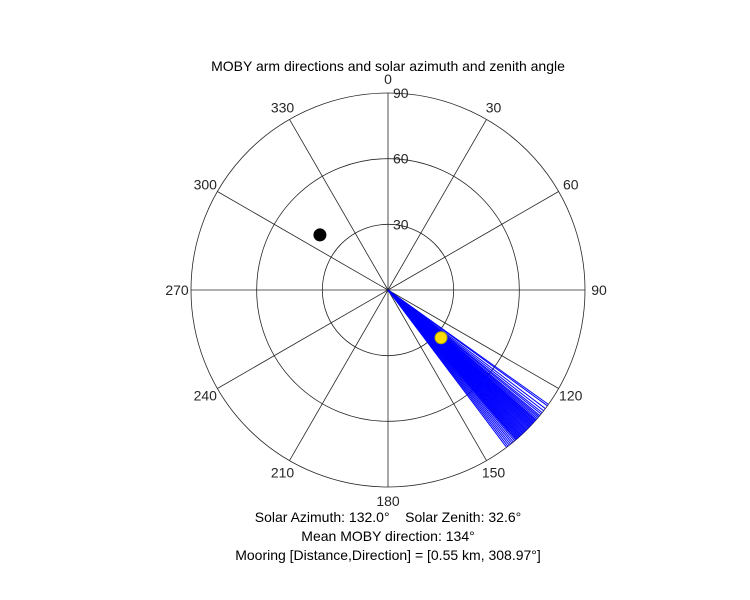 Image resolution: width=750 pixels, height=600 pixels. I want to click on angular-tick-label: 240, so click(206, 396).